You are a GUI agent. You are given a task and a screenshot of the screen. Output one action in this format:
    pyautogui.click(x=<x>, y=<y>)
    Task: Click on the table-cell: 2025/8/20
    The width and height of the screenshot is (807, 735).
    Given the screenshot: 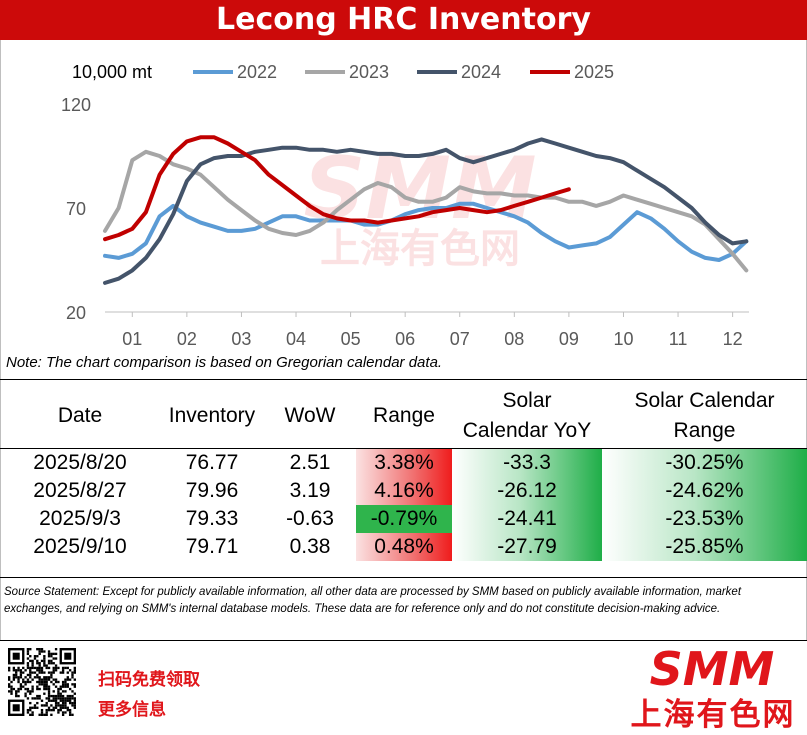 What is the action you would take?
    pyautogui.click(x=80, y=462)
    